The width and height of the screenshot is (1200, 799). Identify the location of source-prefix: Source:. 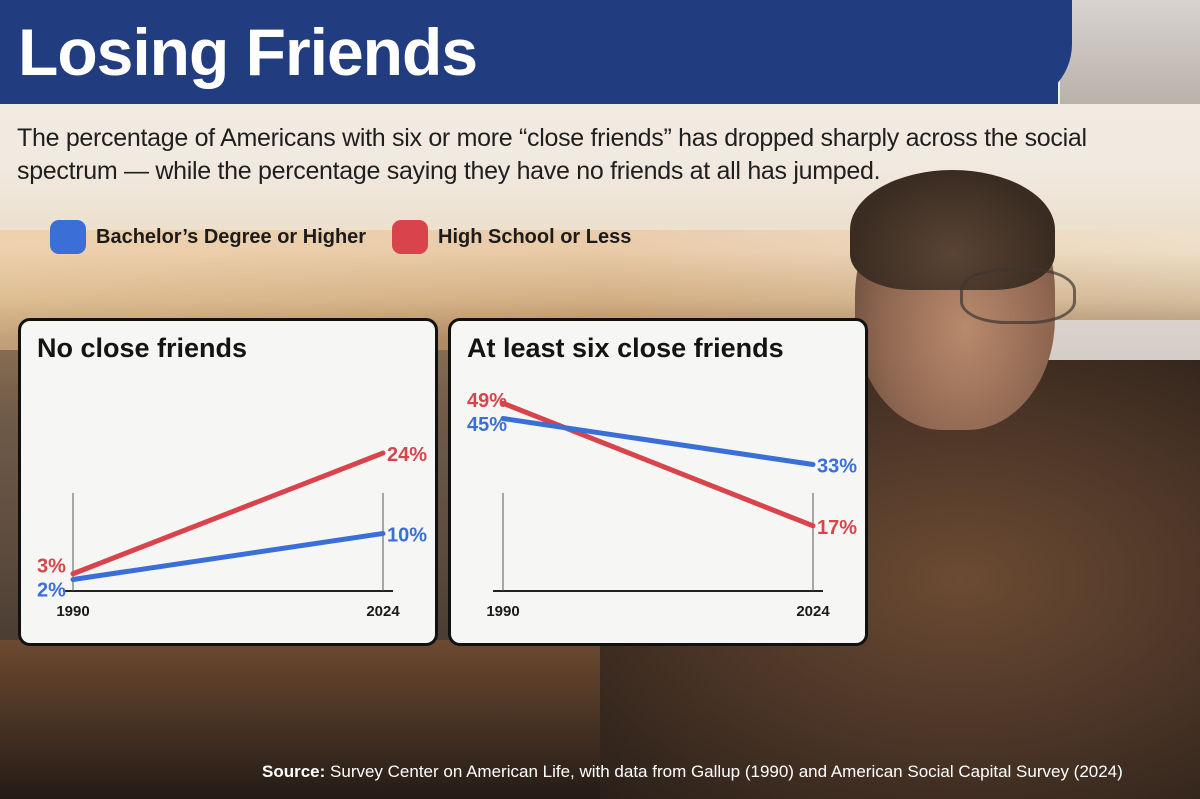
(294, 771).